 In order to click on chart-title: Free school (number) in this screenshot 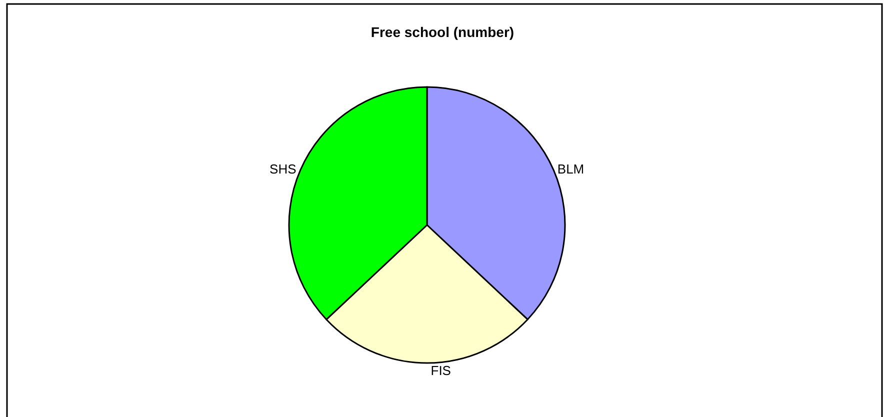, I will do `click(442, 32)`.